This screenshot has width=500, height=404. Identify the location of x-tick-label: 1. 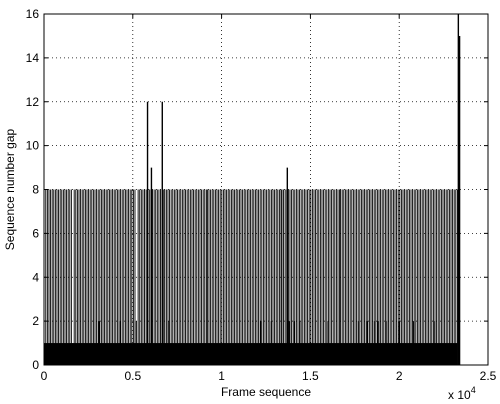
(221, 376).